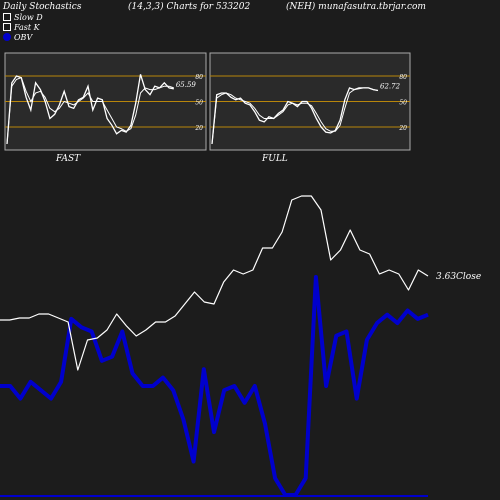 This screenshot has width=500, height=500. I want to click on full-fast-k-line, so click(295, 116).